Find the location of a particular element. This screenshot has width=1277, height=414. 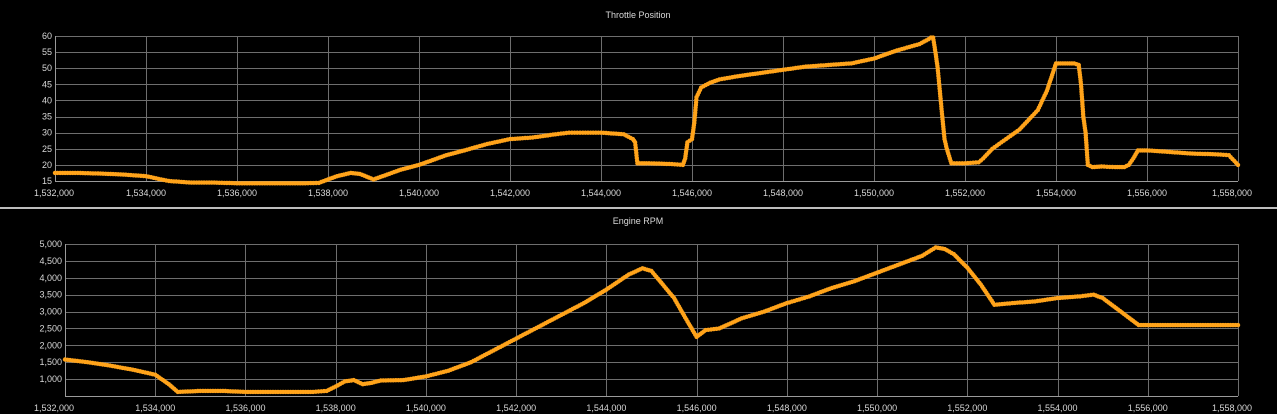

rpm-x-tick-label: 1,558,000 is located at coordinates (1232, 408).